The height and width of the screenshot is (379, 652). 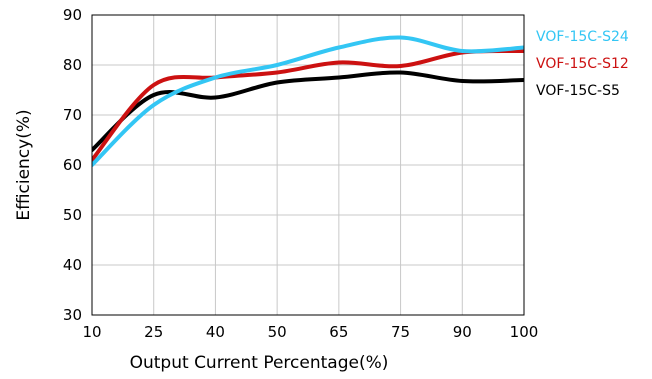 I want to click on x-tick-label: 75, so click(x=400, y=332).